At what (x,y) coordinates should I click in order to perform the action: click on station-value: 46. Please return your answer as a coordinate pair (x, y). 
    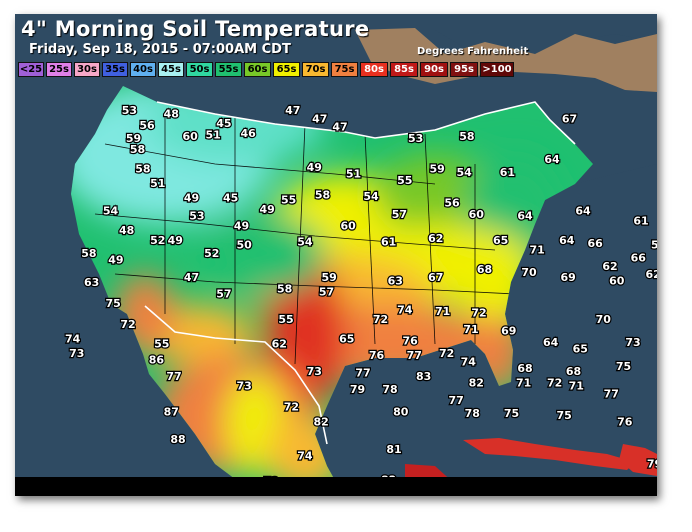
    Looking at the image, I should click on (249, 133).